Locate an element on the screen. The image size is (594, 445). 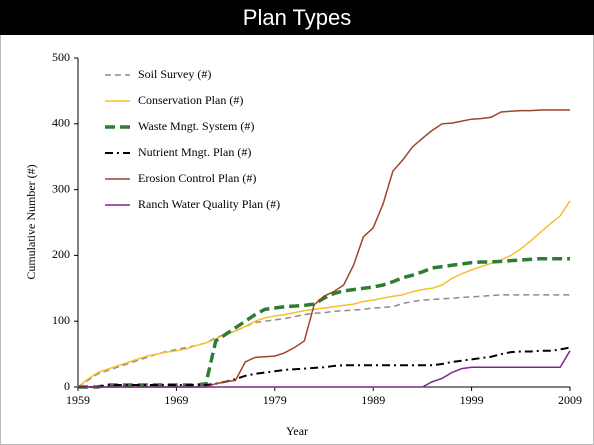
y-tick-label: 0 is located at coordinates (67, 386).